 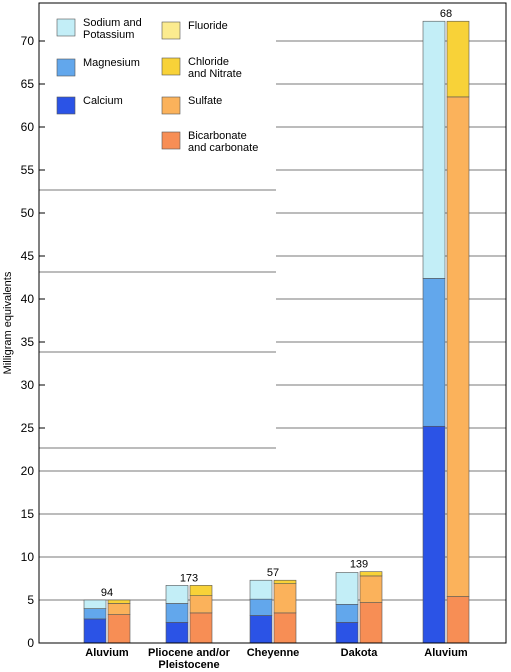 I want to click on total-label: 94, so click(x=107, y=593).